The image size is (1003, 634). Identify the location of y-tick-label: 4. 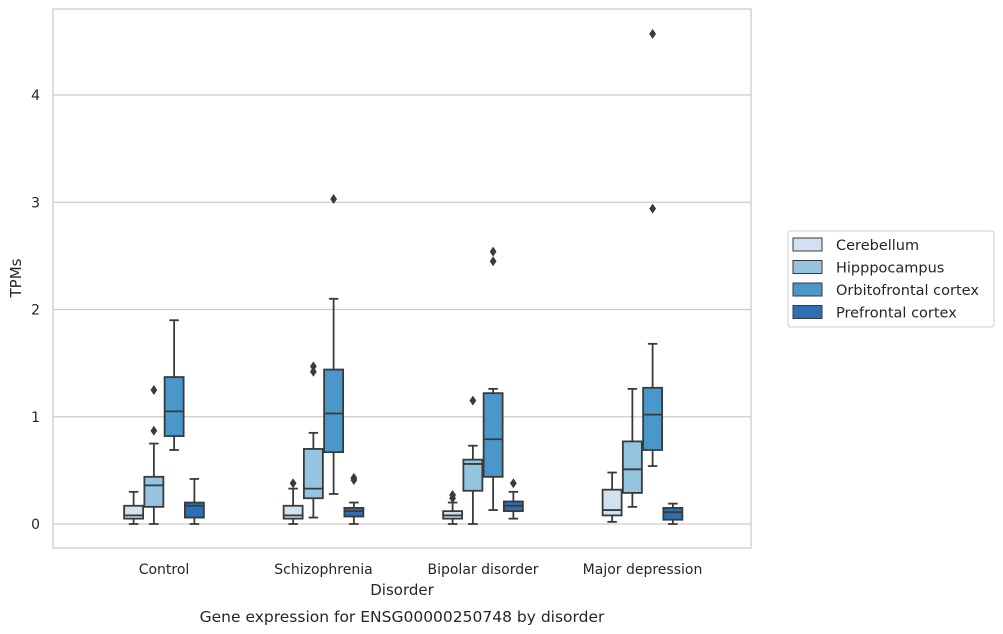
(35, 96).